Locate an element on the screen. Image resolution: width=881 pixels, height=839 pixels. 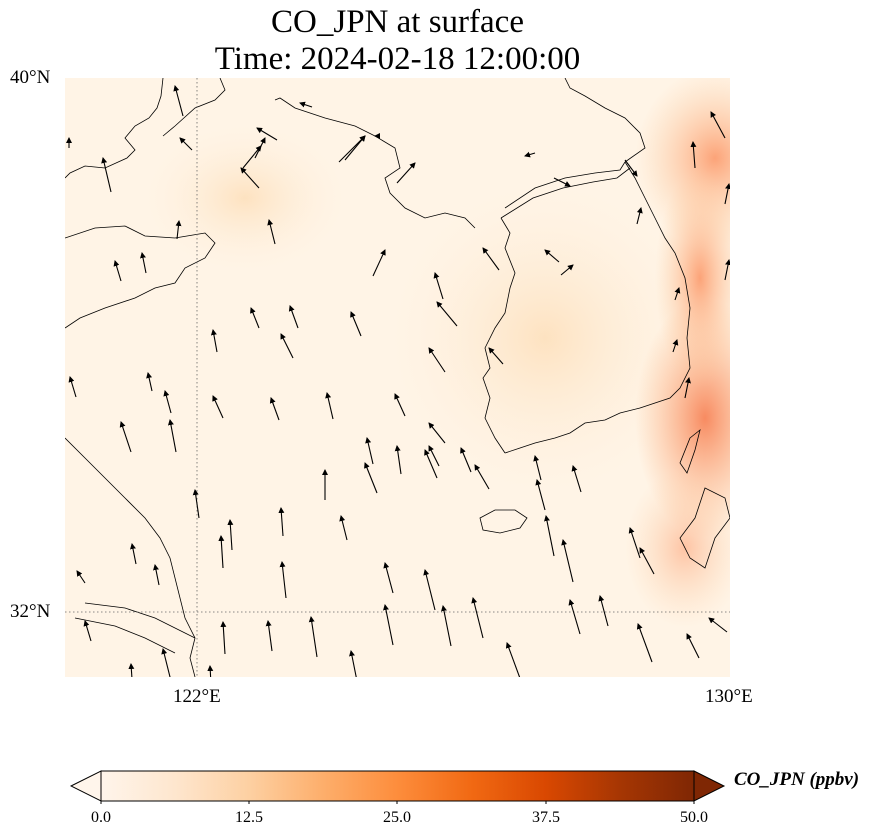
lat-tick-32: 32°N is located at coordinates (30, 611).